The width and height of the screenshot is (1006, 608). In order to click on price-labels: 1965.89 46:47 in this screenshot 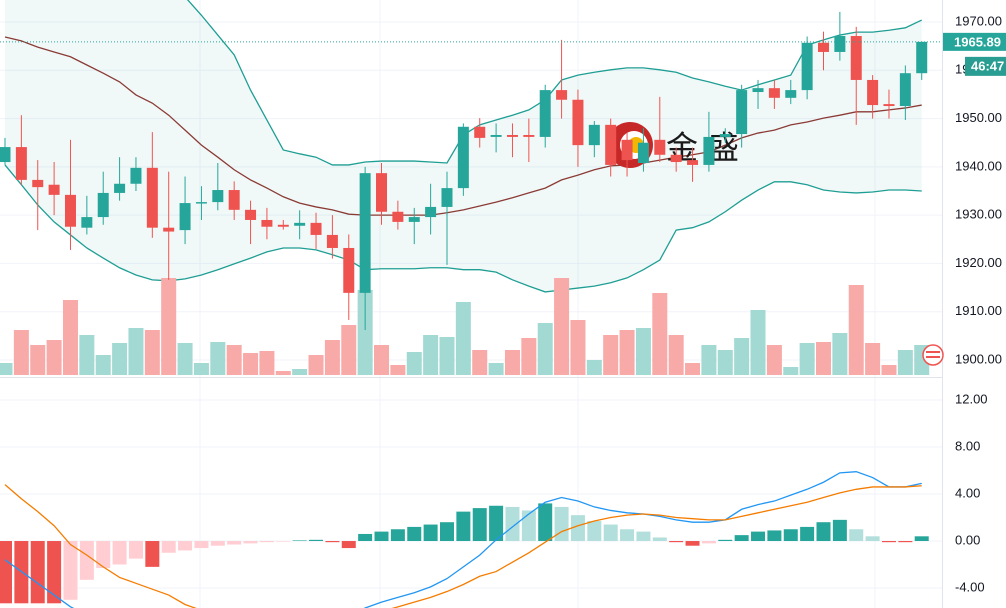, I will do `click(974, 54)`.